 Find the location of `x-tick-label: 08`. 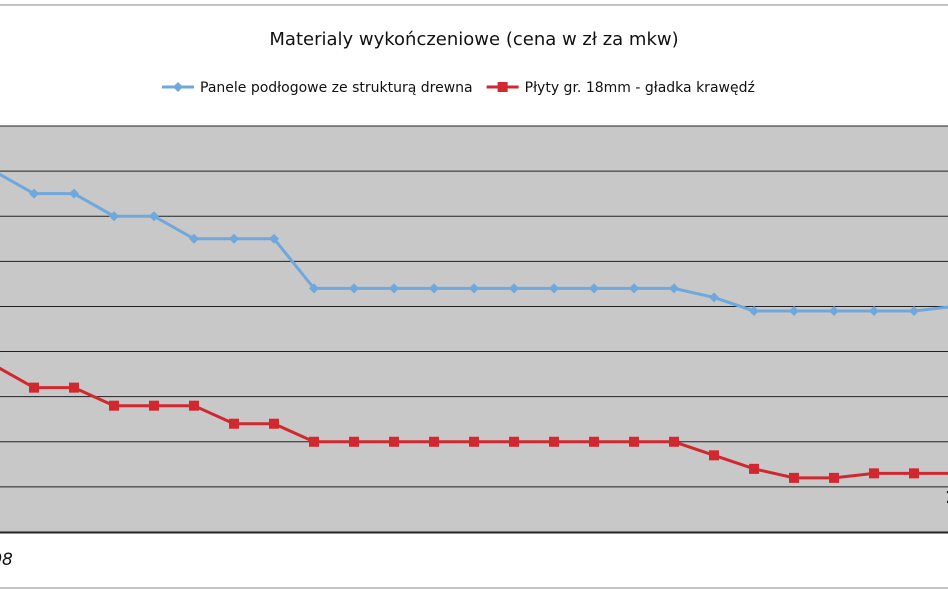

x-tick-label: 08 is located at coordinates (6, 560).